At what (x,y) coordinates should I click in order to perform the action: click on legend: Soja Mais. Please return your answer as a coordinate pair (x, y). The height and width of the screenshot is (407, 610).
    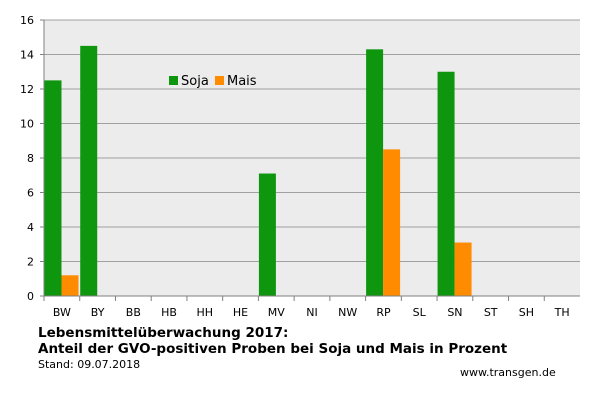
    Looking at the image, I should click on (213, 81).